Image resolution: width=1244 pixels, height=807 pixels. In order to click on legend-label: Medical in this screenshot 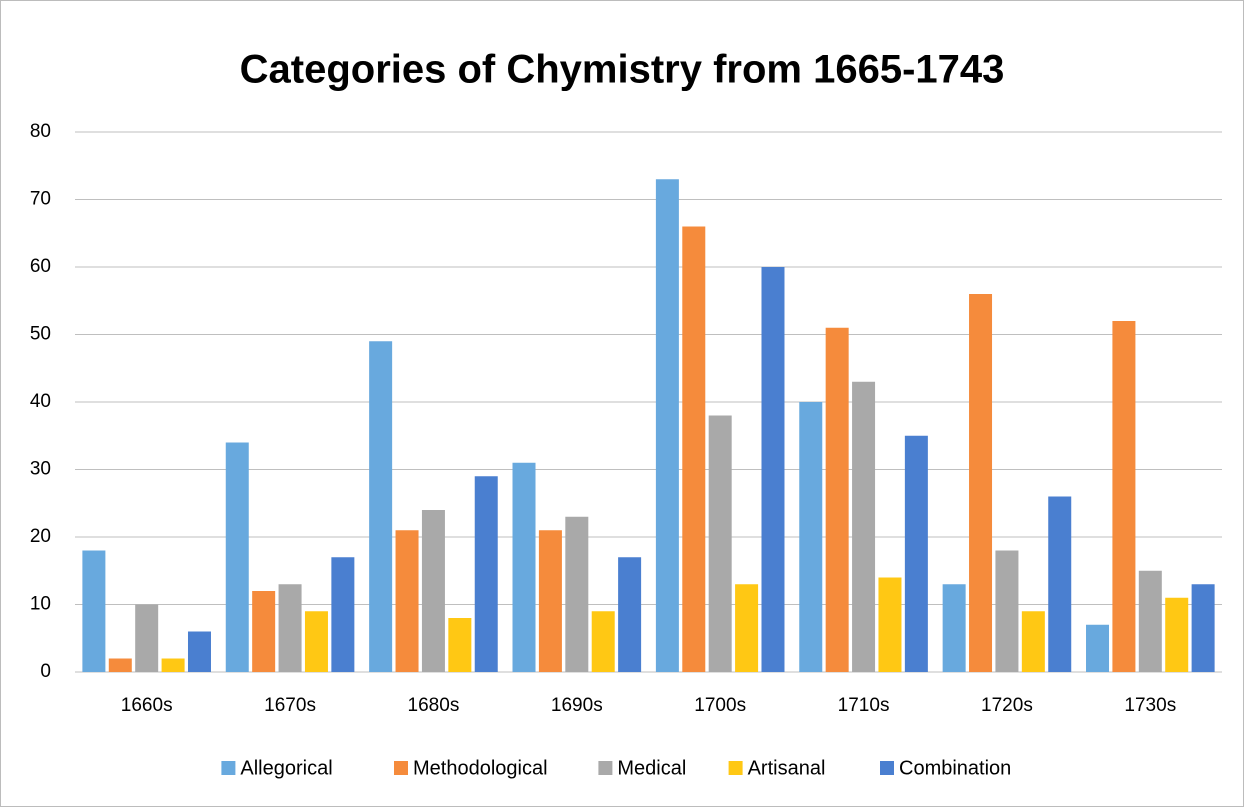, I will do `click(651, 768)`.